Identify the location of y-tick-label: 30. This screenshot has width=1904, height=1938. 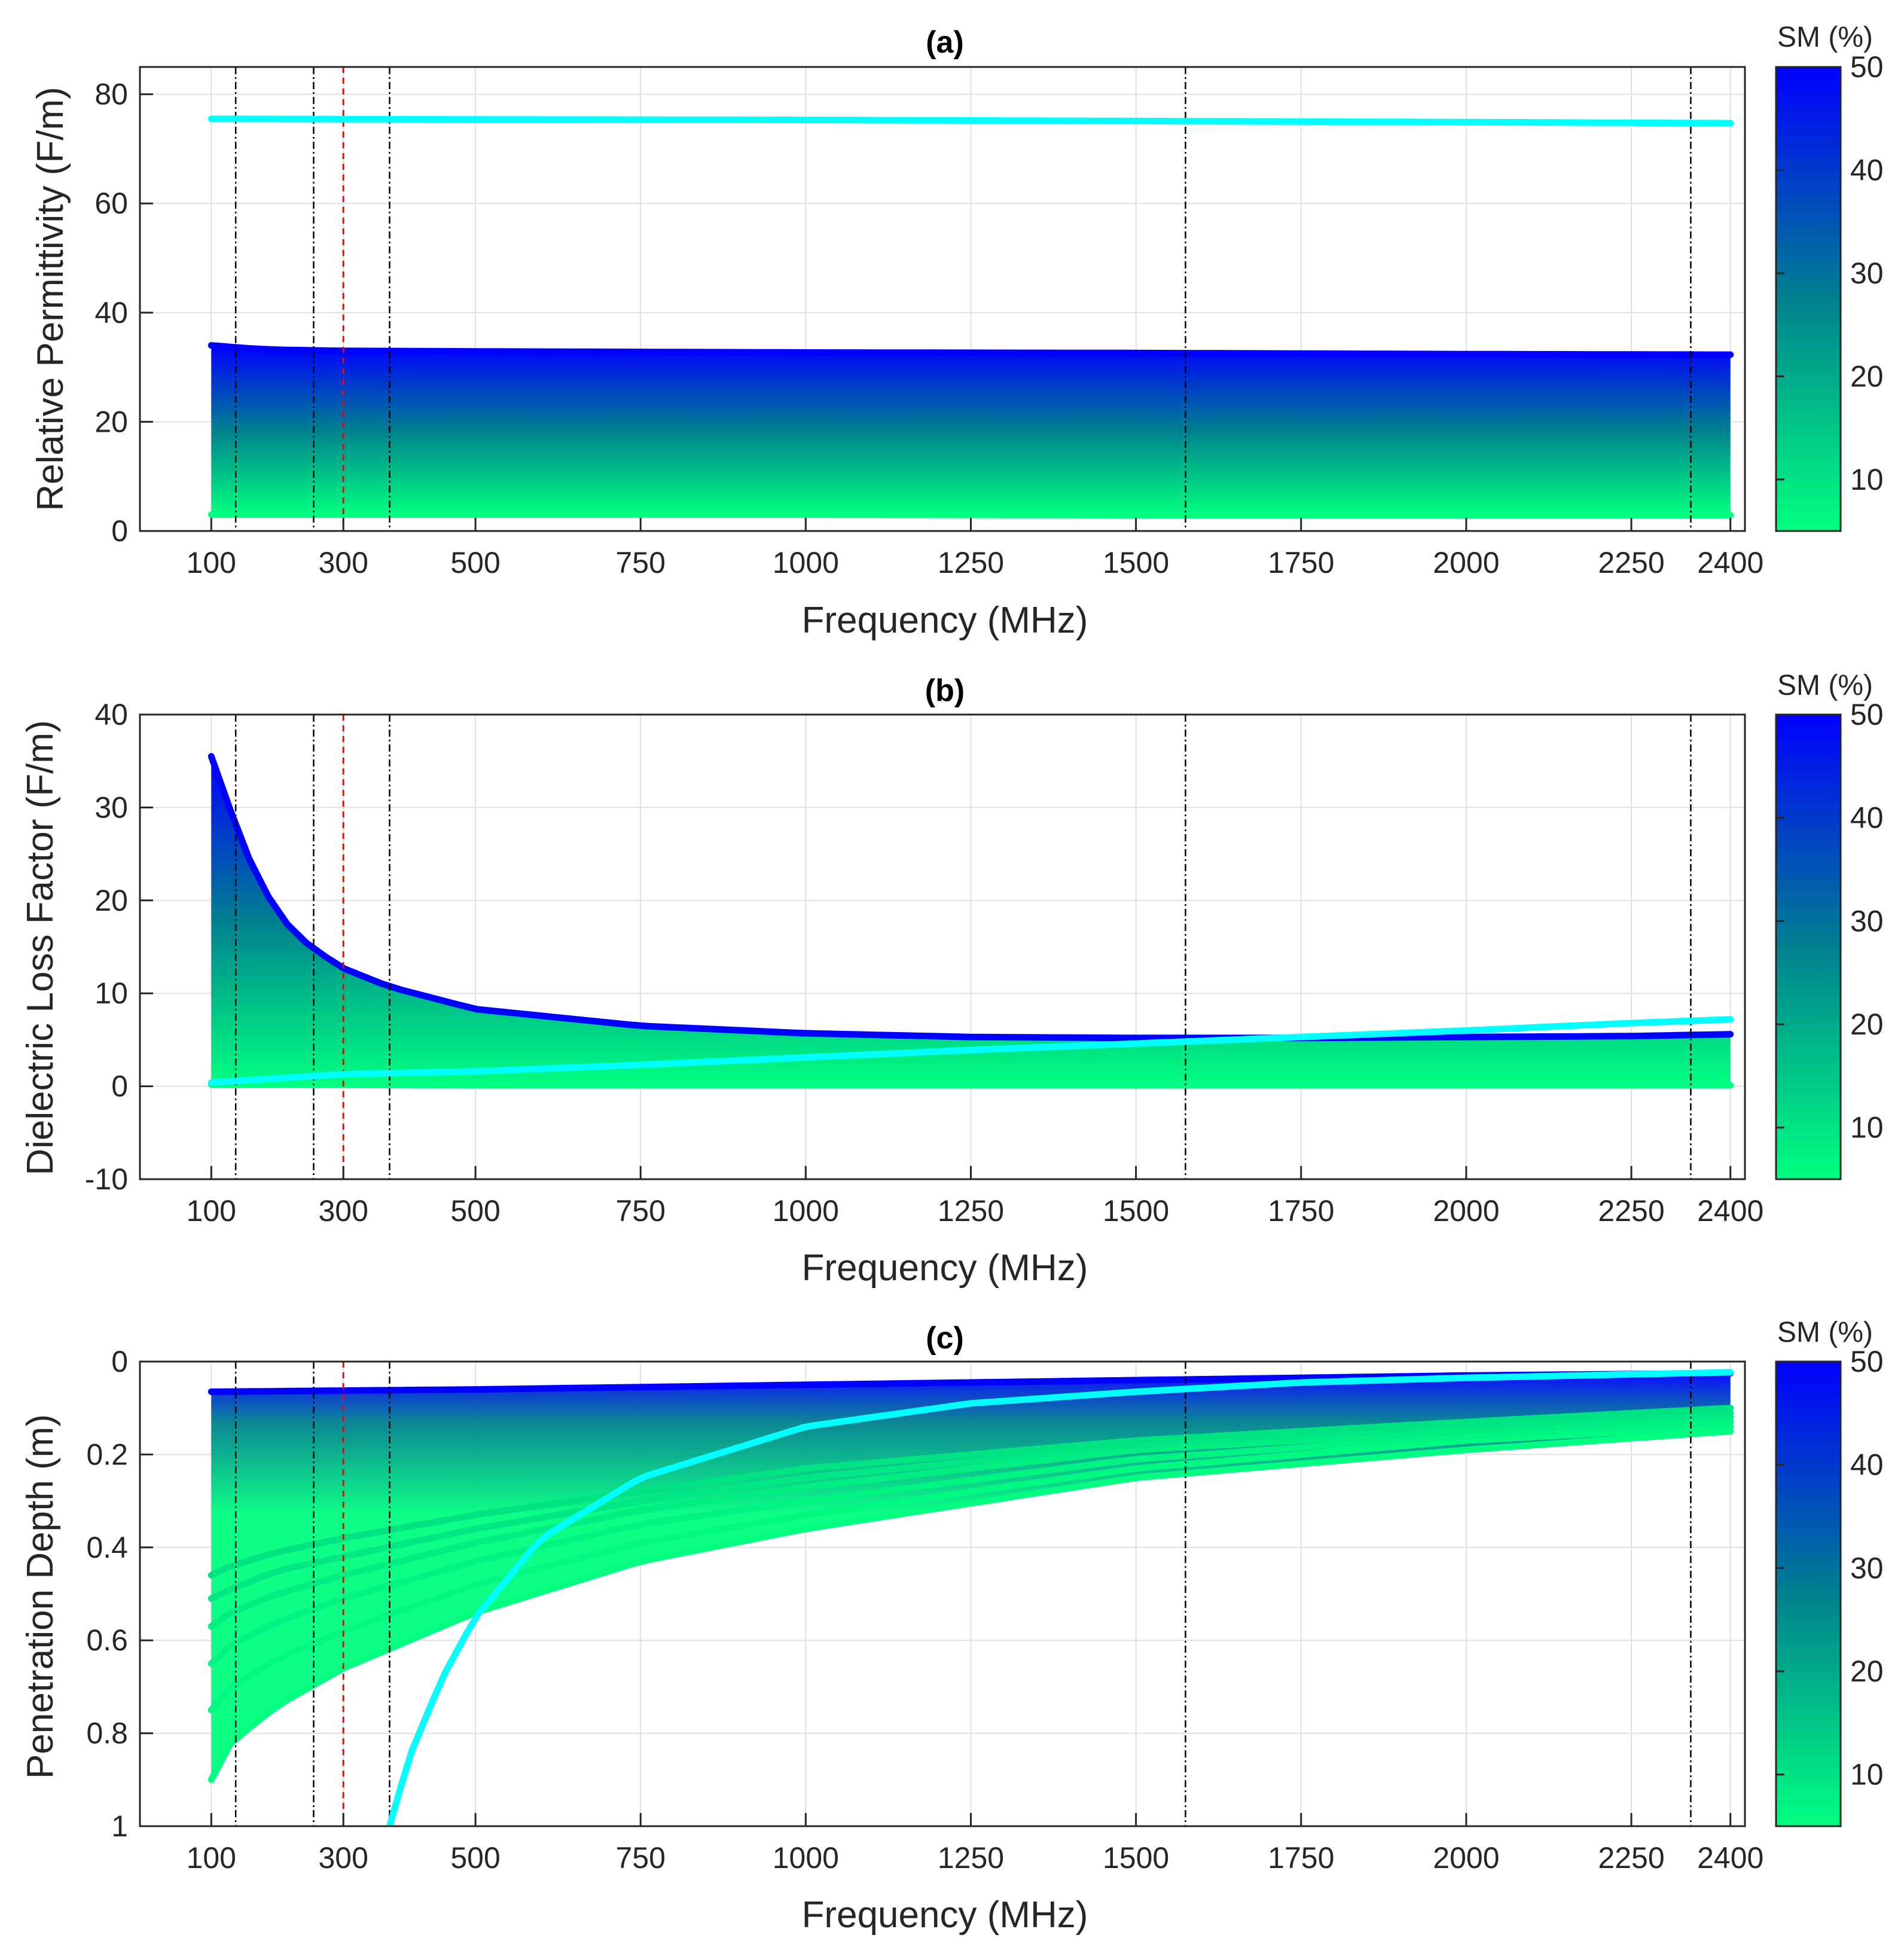
(111, 807).